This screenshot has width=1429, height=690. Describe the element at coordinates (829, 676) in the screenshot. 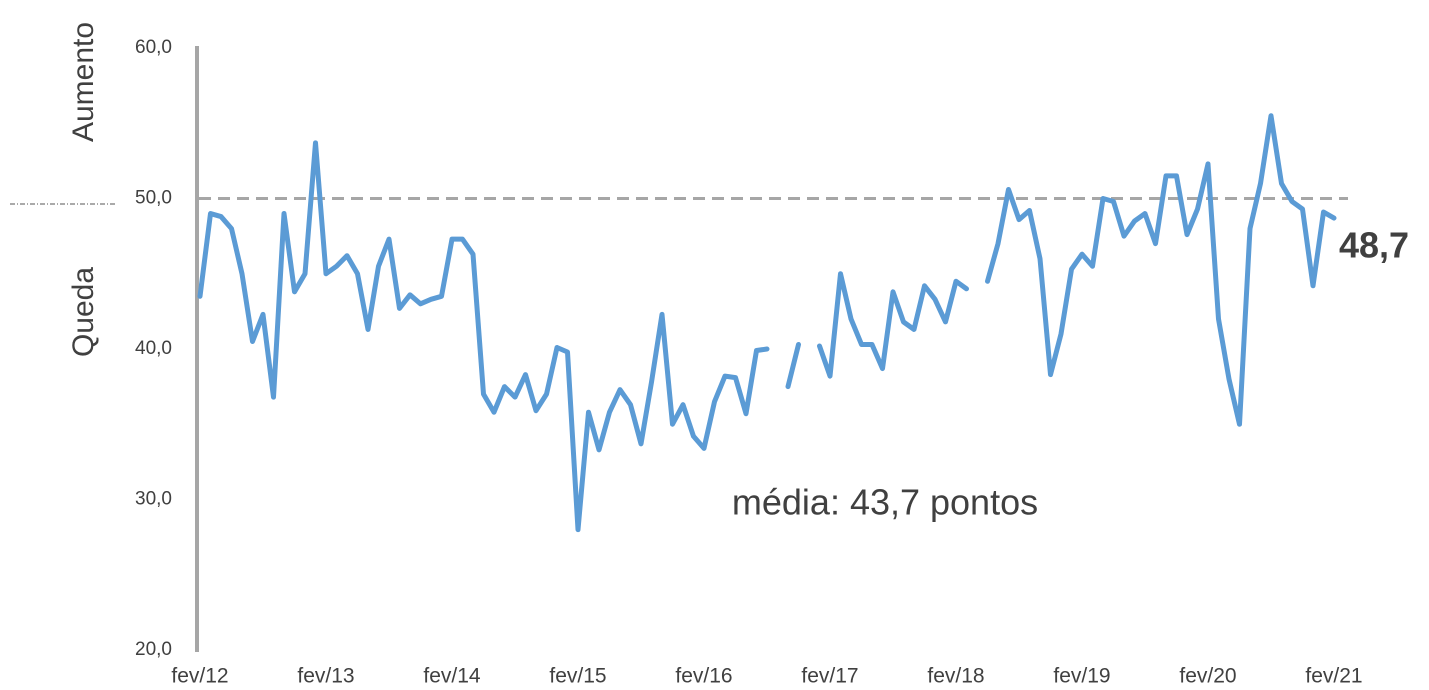

I see `x-tick-label: fev/17` at that location.